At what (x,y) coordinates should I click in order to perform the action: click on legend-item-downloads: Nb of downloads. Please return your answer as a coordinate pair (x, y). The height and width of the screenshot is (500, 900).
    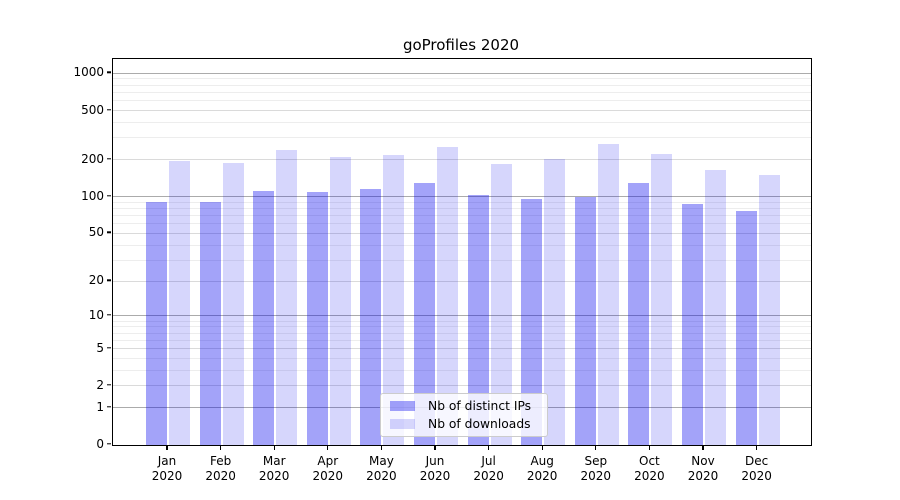
    Looking at the image, I should click on (464, 423).